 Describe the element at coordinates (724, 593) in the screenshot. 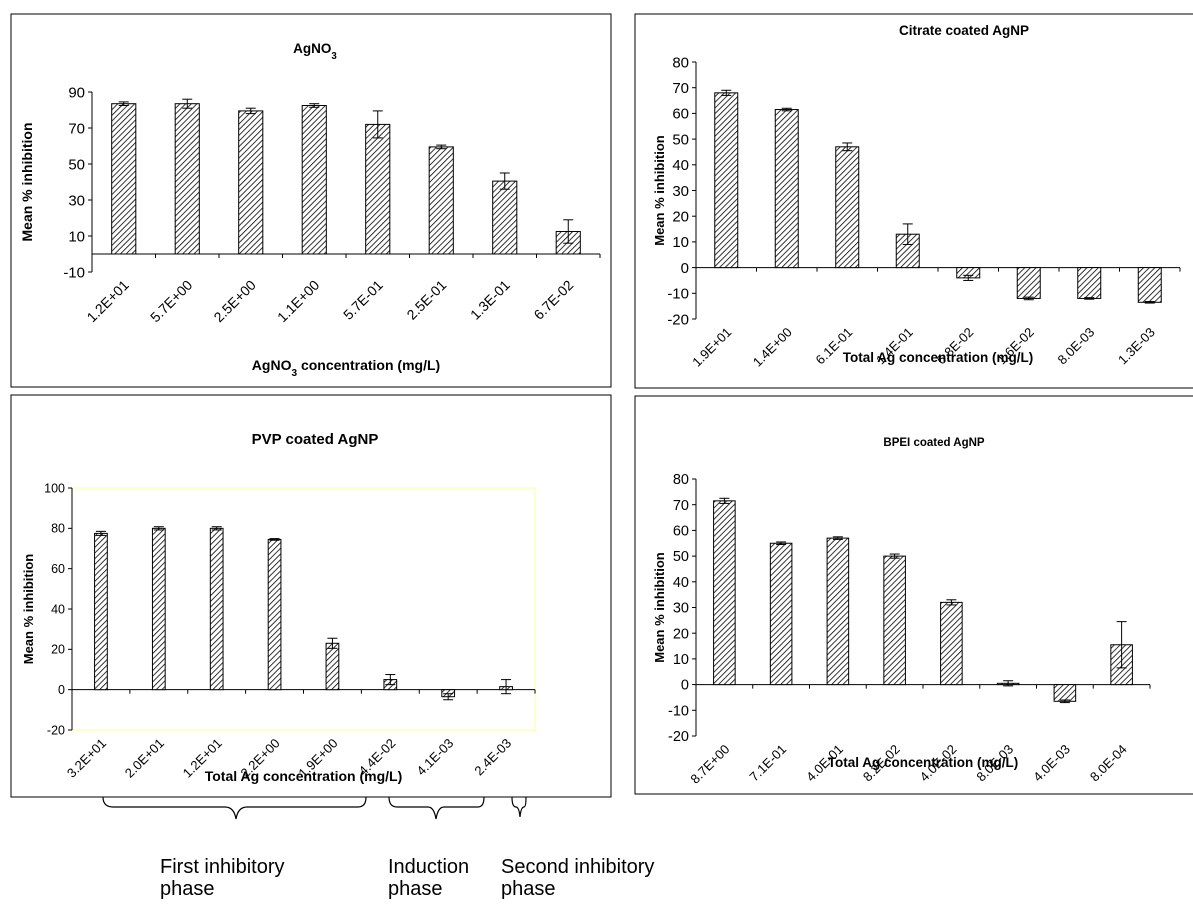

I see `bar-8.7E+00` at that location.